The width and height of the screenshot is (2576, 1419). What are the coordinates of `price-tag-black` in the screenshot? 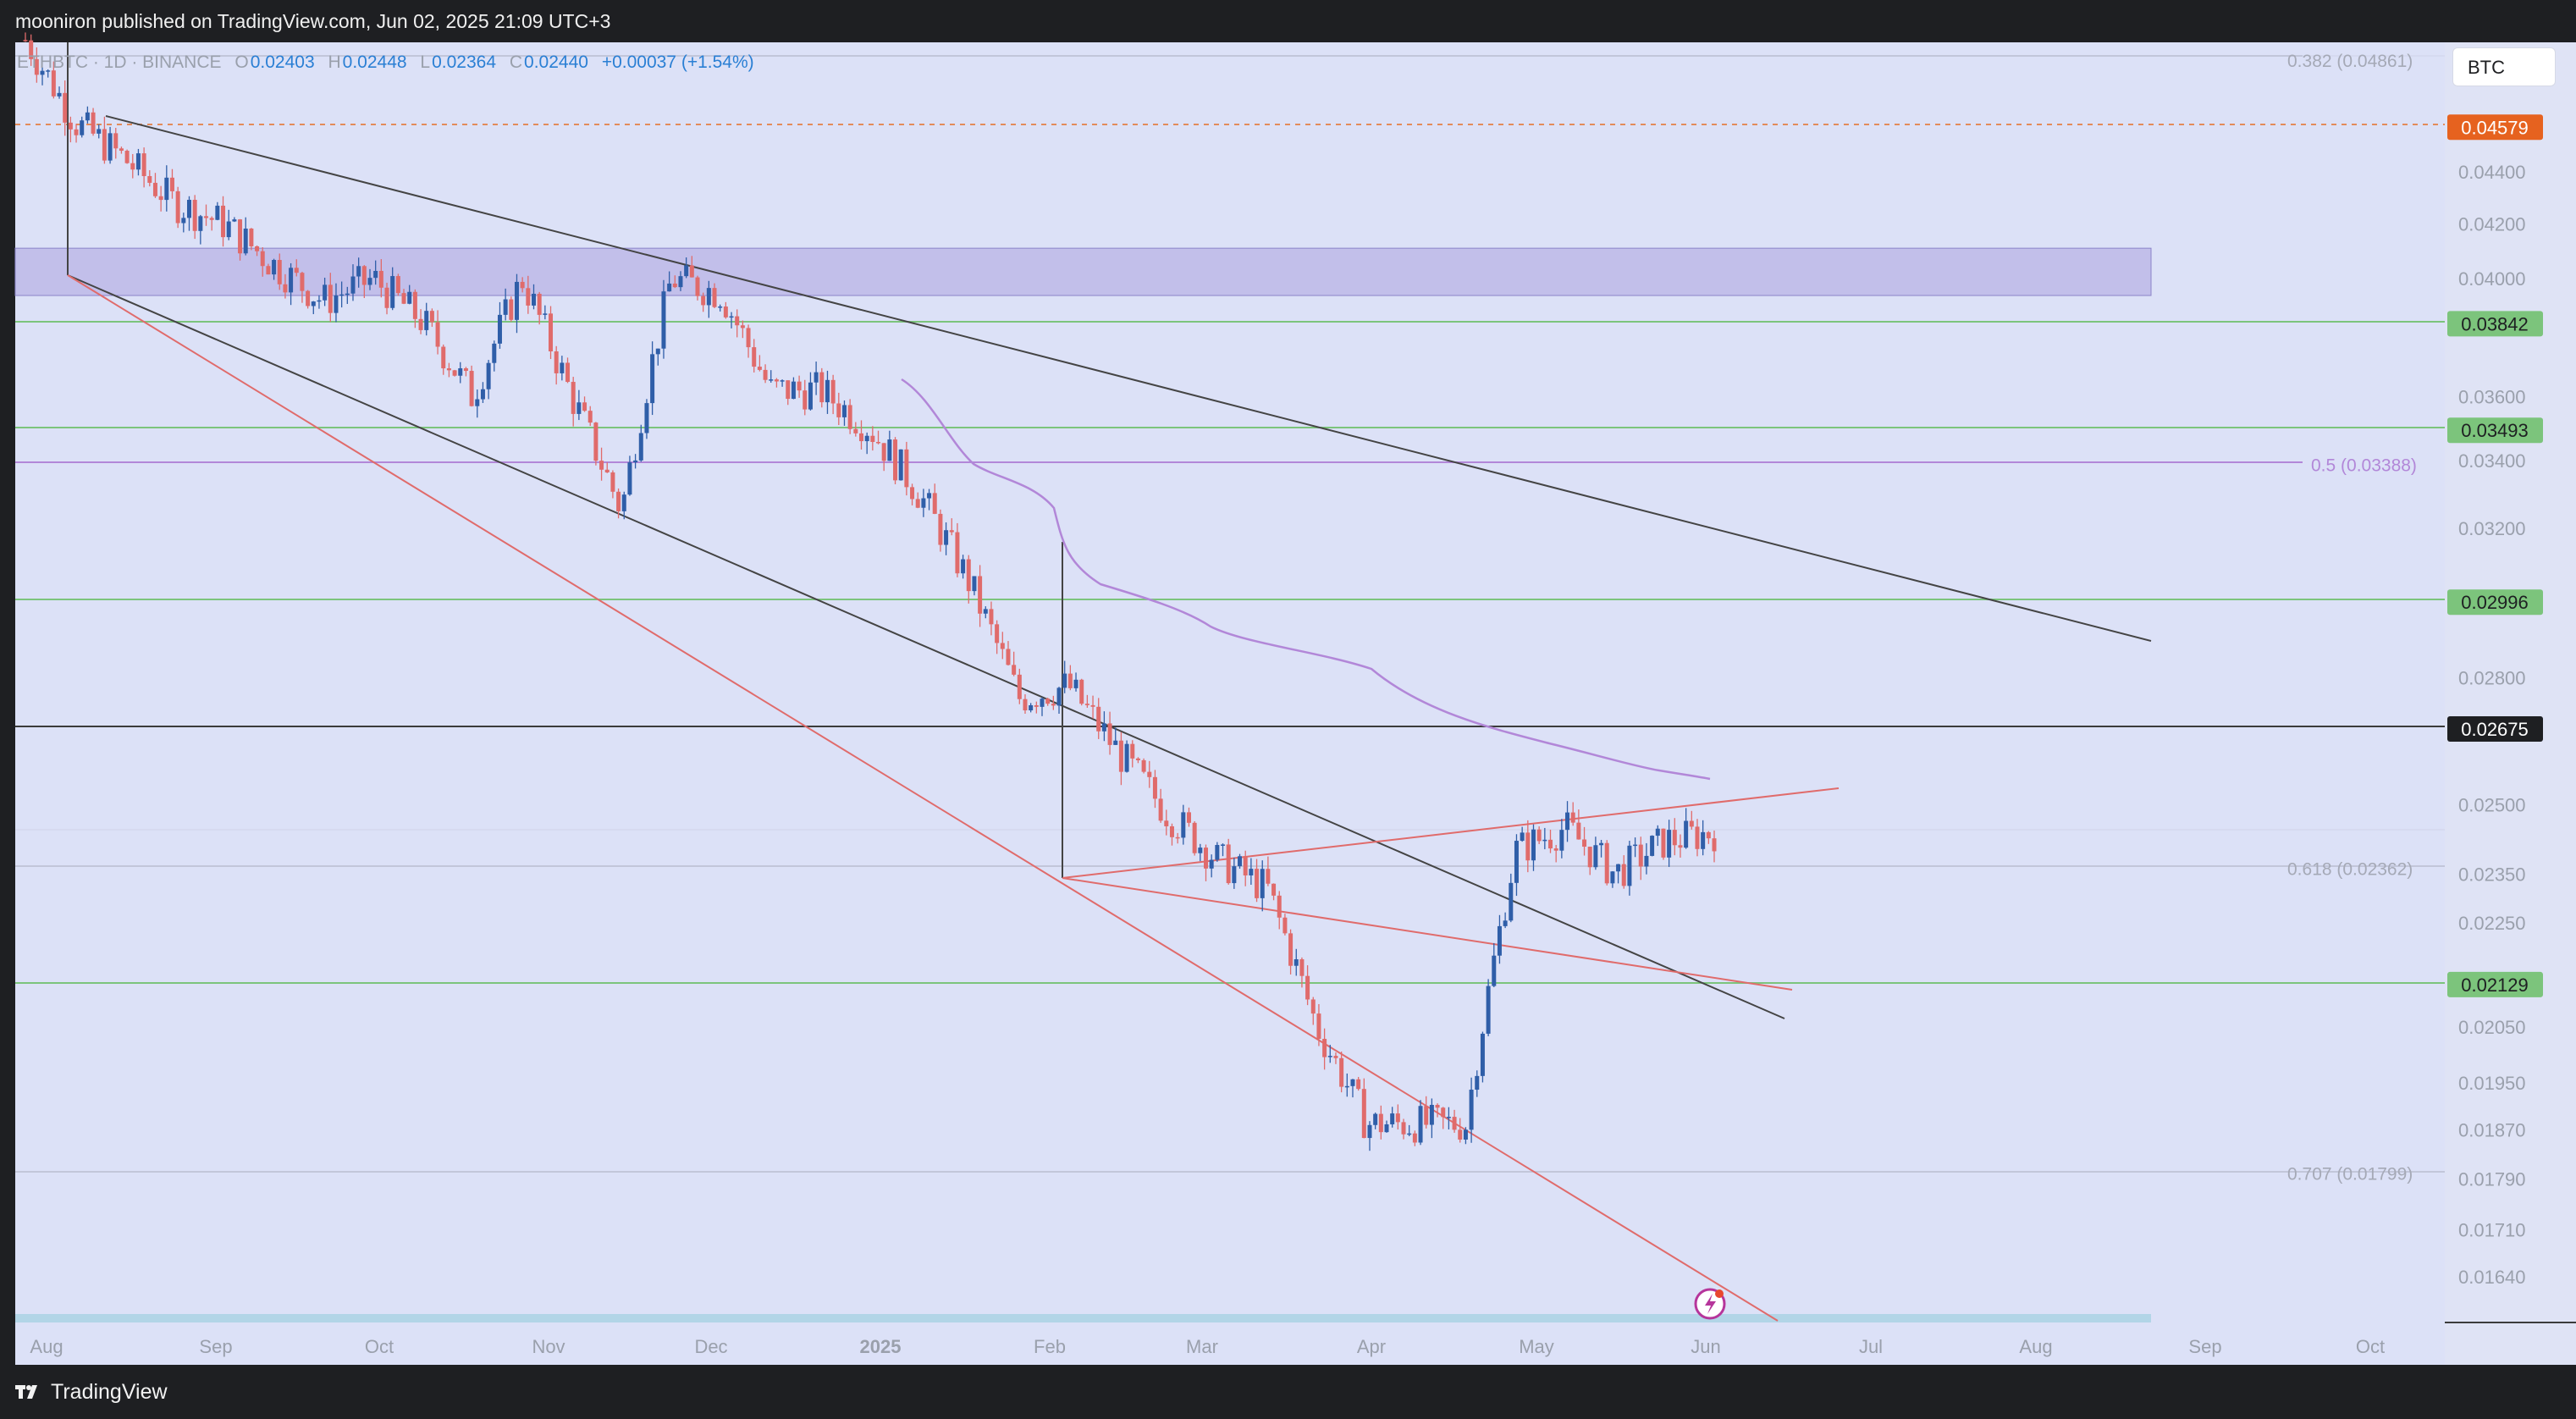 It's located at (2495, 729).